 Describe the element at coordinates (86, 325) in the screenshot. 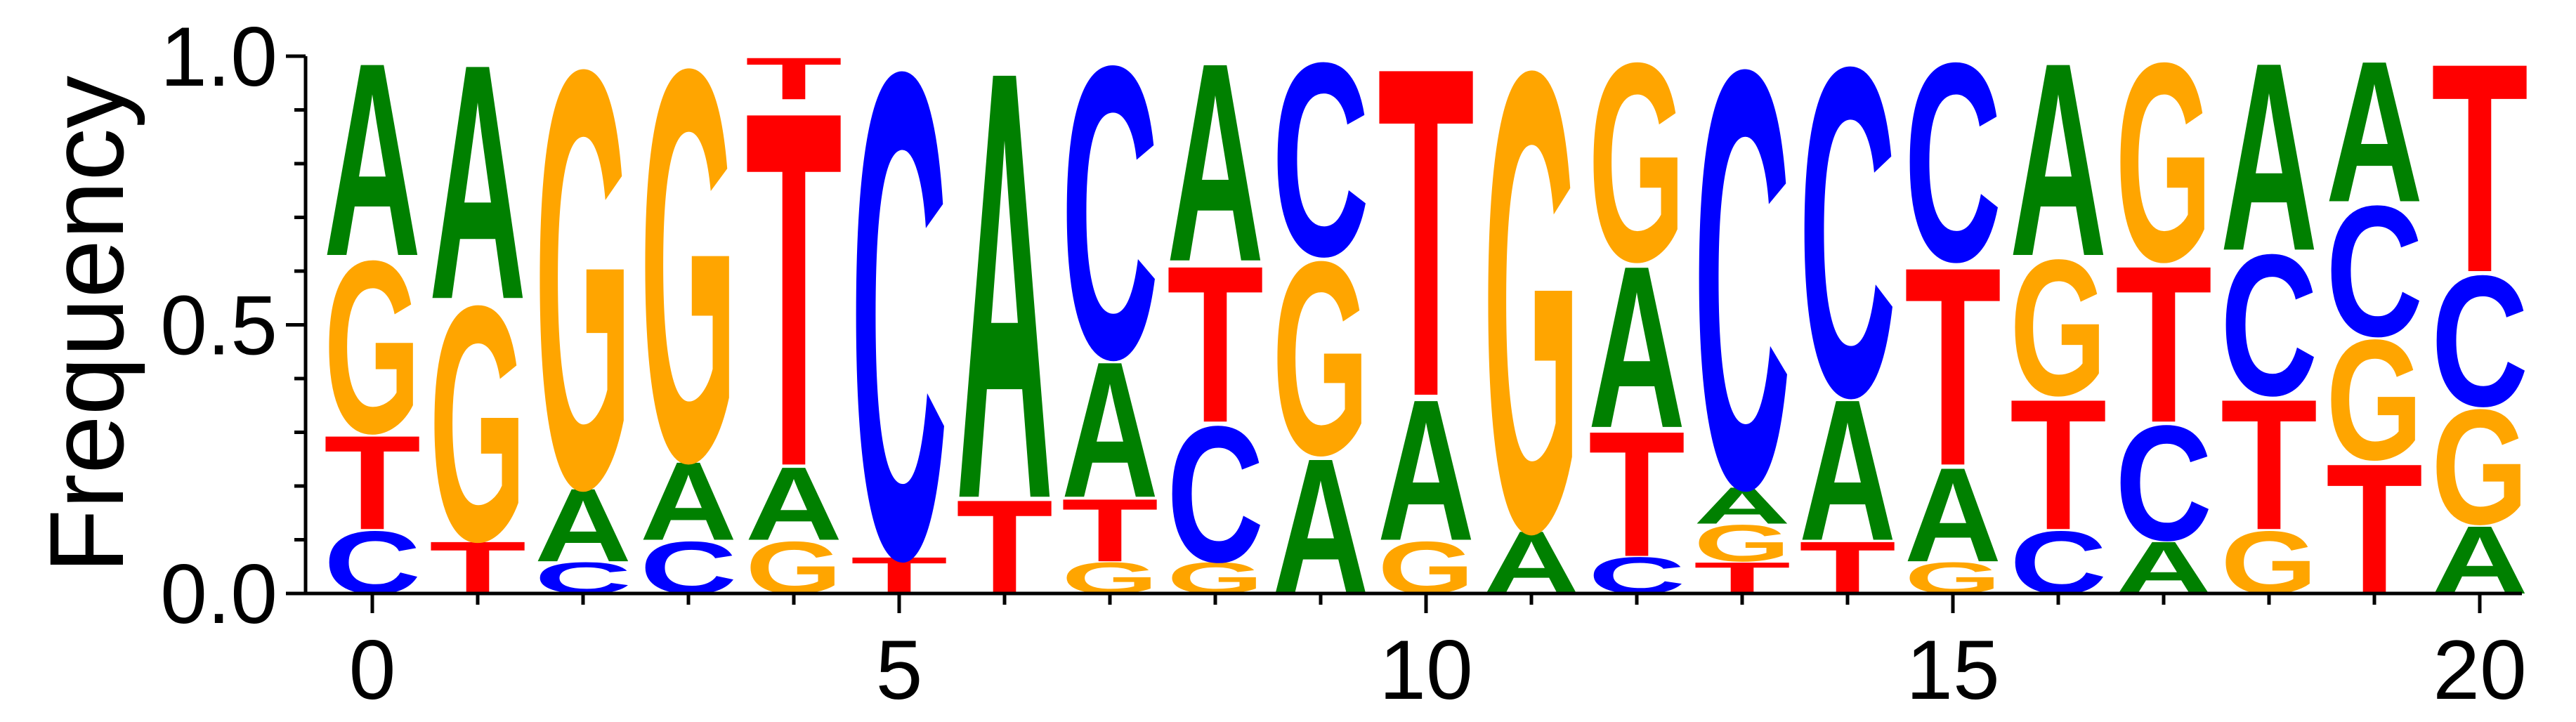

I see `y-axis-title: Frequency` at that location.